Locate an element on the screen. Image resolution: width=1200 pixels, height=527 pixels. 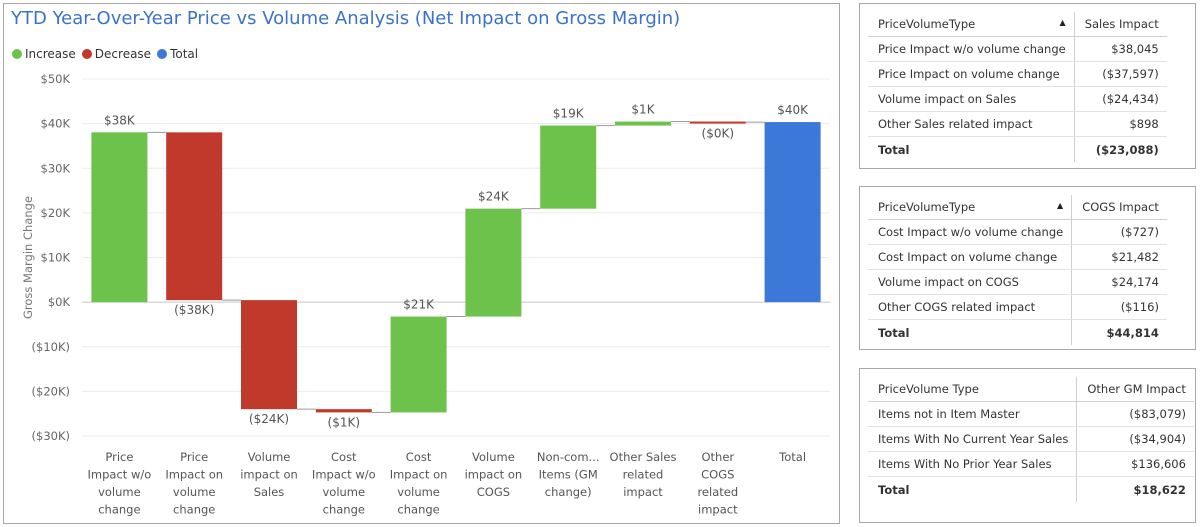
row-label: Cost Impact on volume change is located at coordinates (970, 257).